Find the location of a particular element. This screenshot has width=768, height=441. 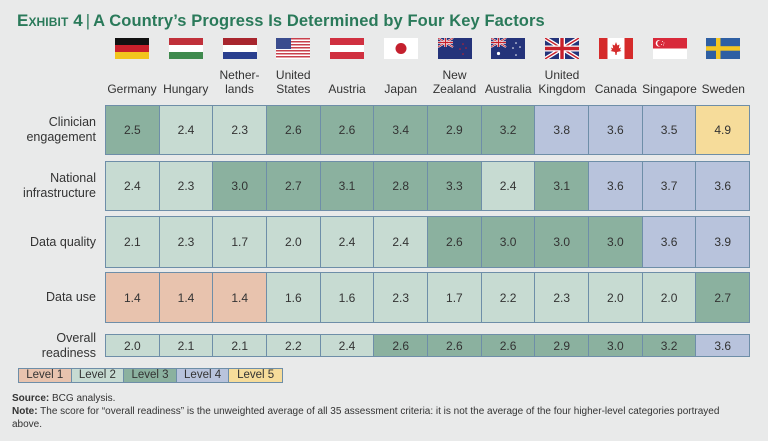

source-text: BCG analysis. is located at coordinates (82, 398).